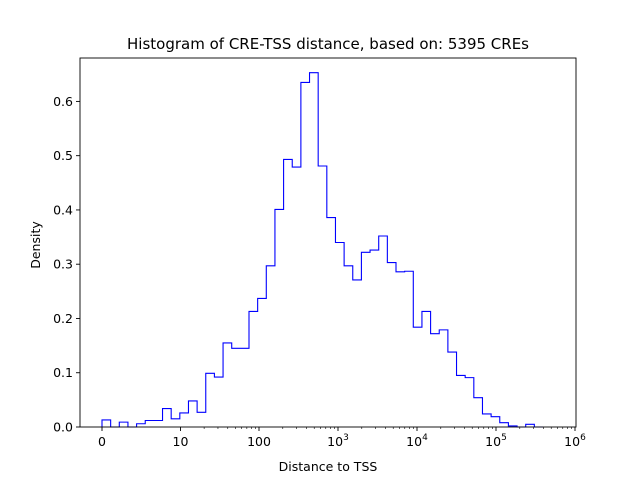 The image size is (640, 480). I want to click on y-tick-label: 0.2, so click(63, 318).